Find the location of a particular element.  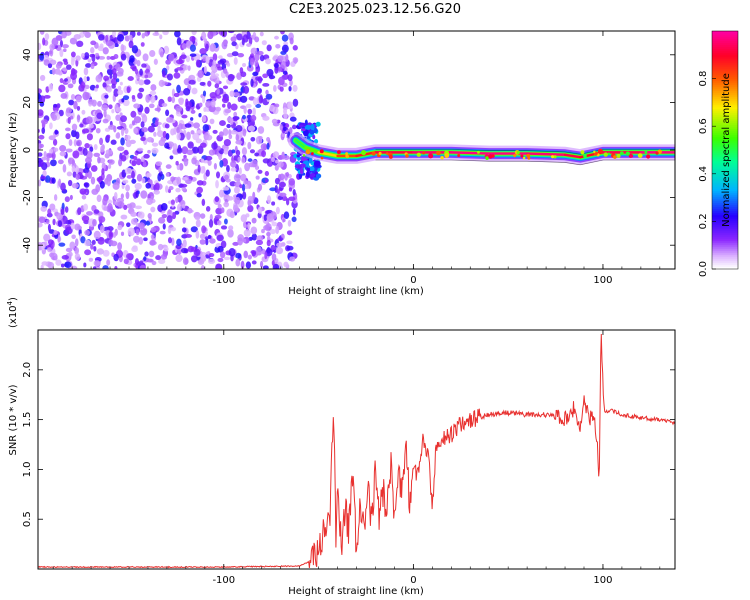

y-tick-label: -20 is located at coordinates (27, 197).